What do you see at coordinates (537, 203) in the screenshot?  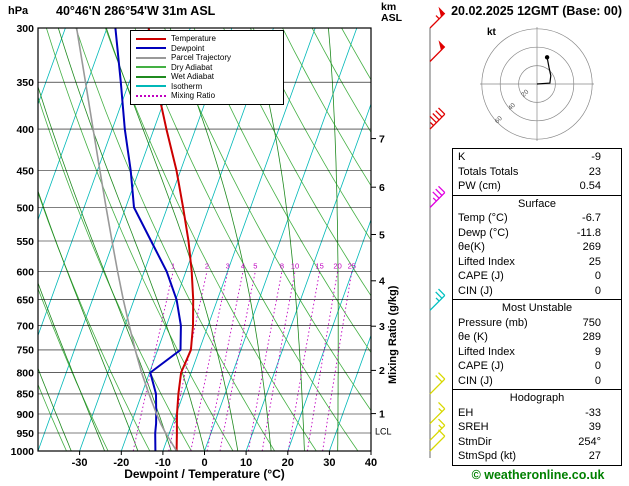 I see `panel-section-title: Surface` at bounding box center [537, 203].